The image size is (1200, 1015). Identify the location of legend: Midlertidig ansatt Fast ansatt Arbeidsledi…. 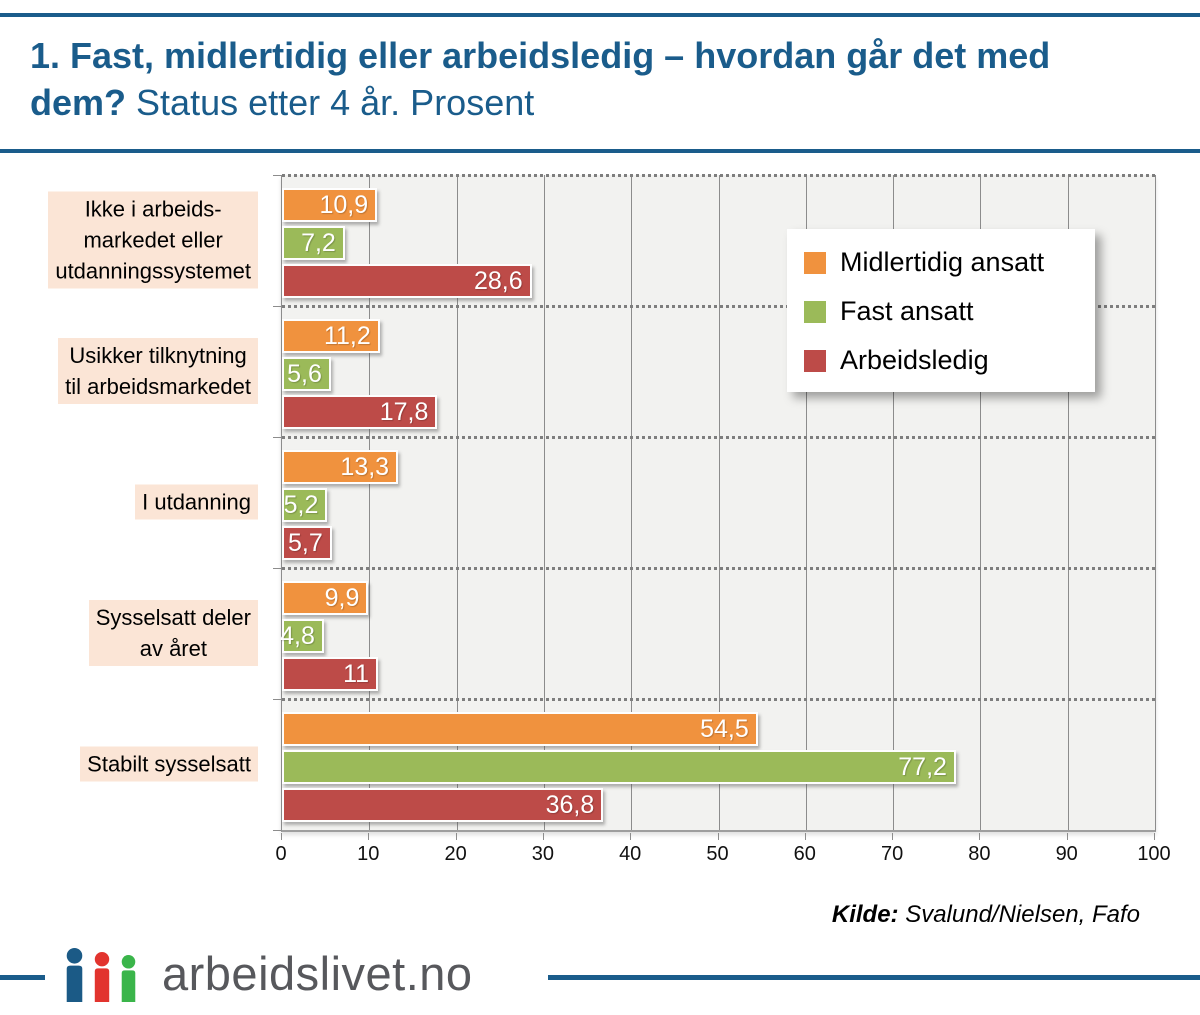
(941, 310).